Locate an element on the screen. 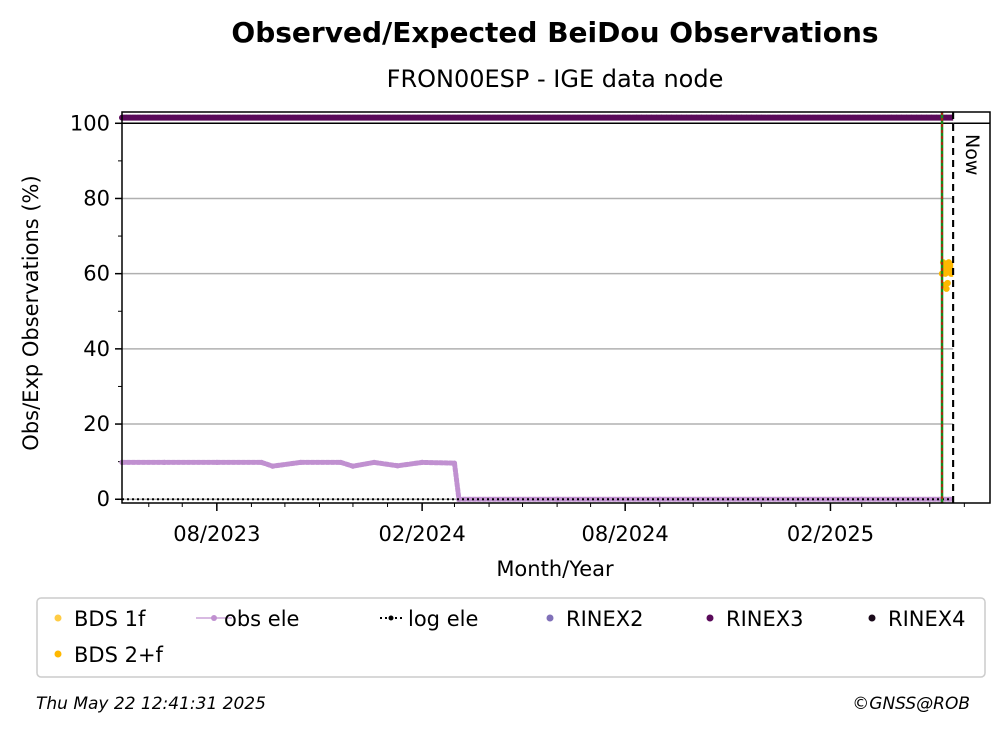 This screenshot has height=734, width=1008. x-axis-label: Month/Year is located at coordinates (555, 569).